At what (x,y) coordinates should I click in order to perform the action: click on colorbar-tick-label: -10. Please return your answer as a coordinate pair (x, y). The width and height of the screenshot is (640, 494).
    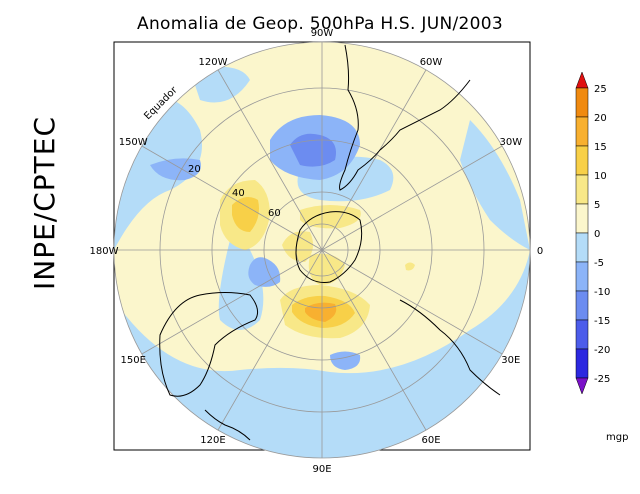
    Looking at the image, I should click on (602, 292).